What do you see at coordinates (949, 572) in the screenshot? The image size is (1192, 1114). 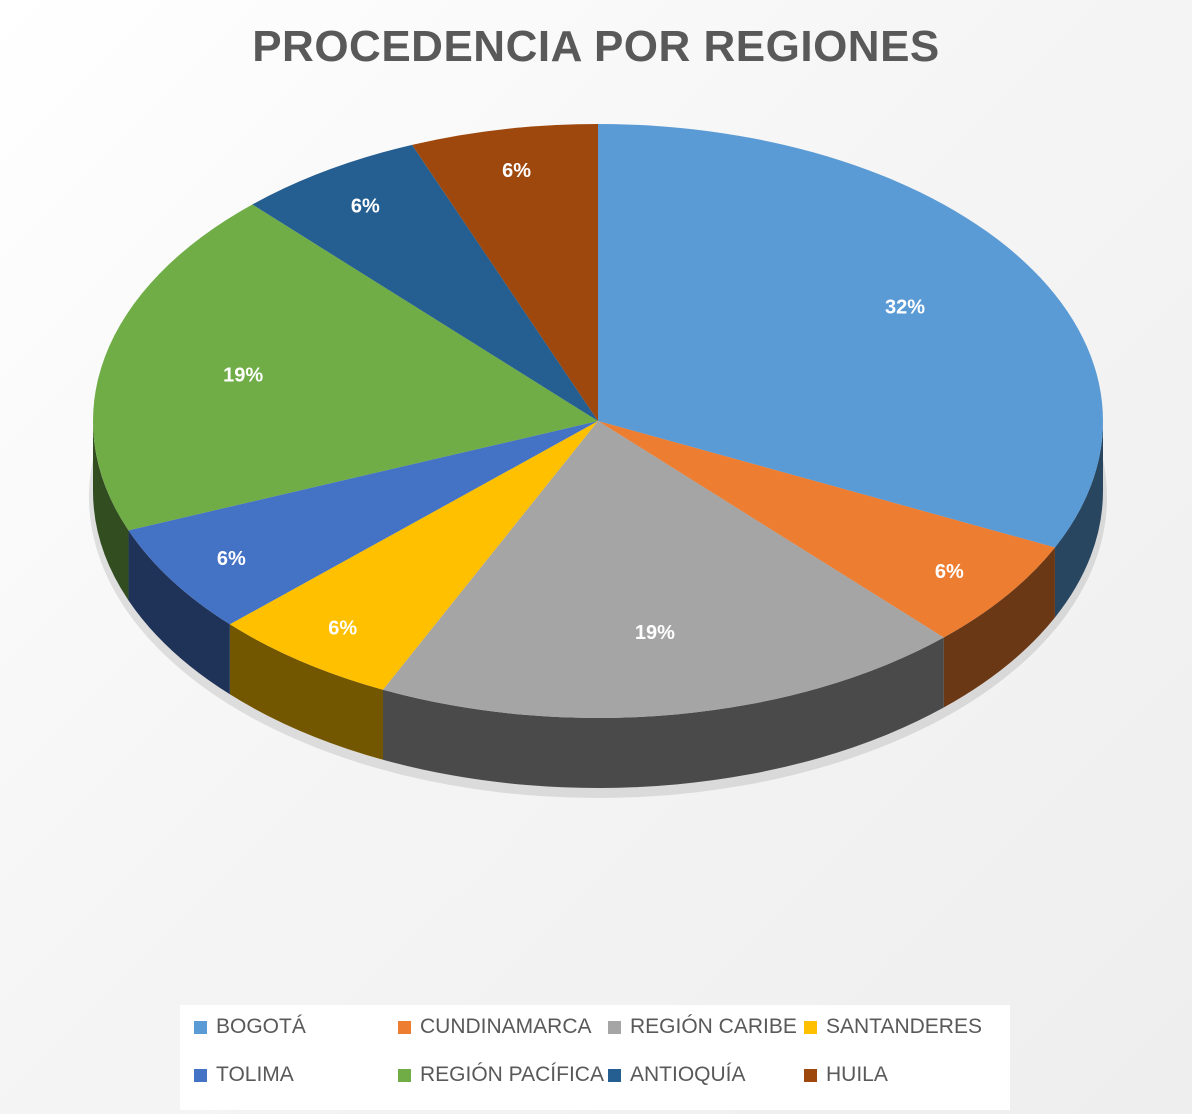 I see `data-label-cundinamarca: 6%` at bounding box center [949, 572].